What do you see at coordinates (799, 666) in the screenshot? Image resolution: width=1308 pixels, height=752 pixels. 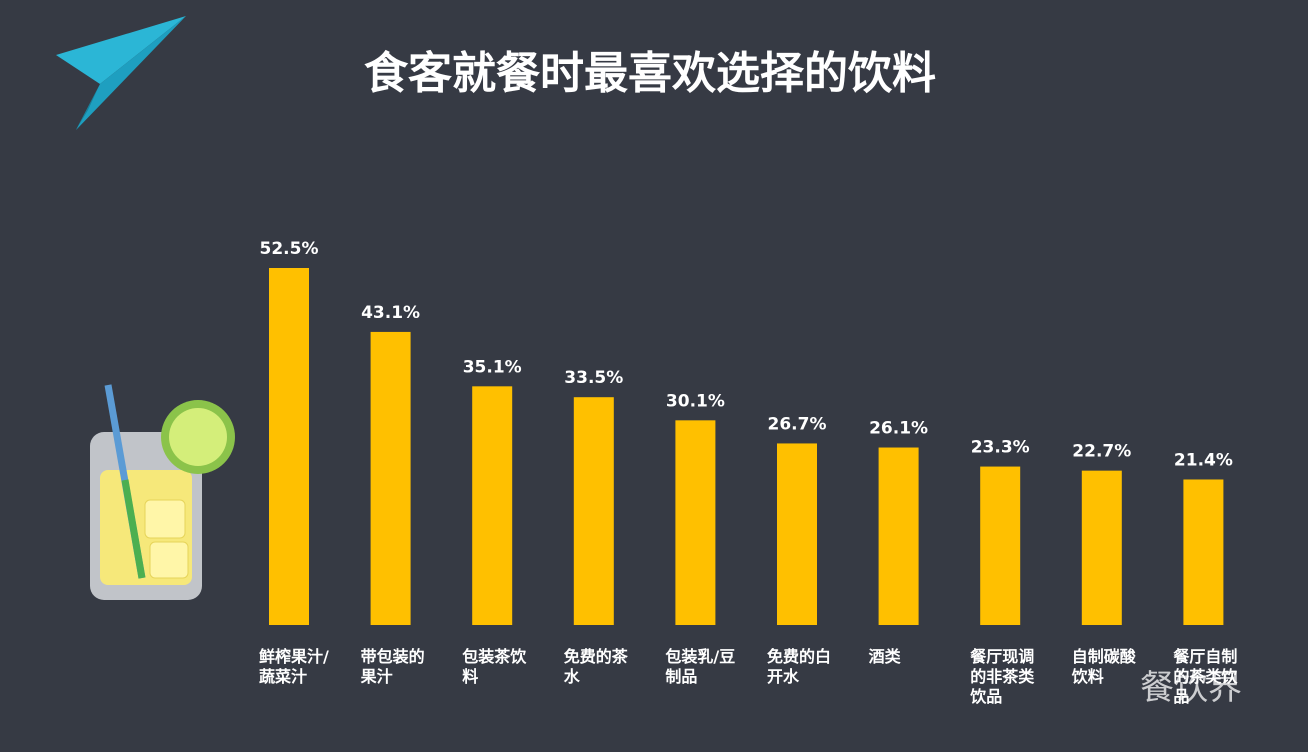 I see `x-tick-label: 免费的白开水` at bounding box center [799, 666].